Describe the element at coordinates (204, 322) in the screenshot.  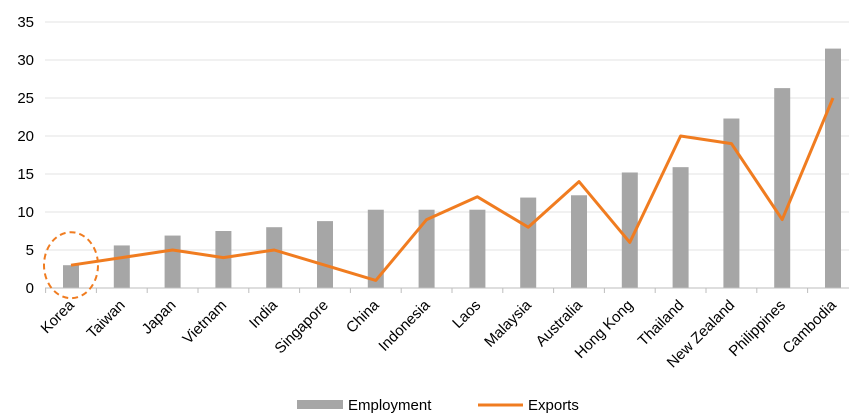
I see `x-tick-label: Vietnam` at that location.